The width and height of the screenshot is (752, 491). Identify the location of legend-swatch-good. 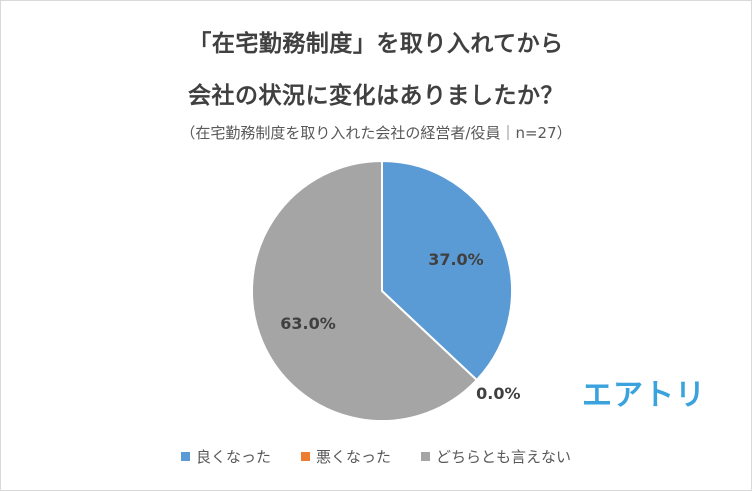
(185, 456).